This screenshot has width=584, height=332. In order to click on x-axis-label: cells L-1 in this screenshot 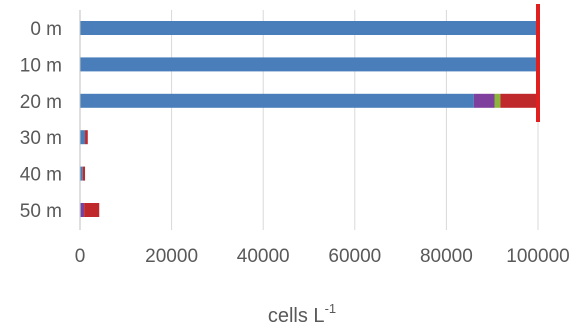, I will do `click(302, 314)`.